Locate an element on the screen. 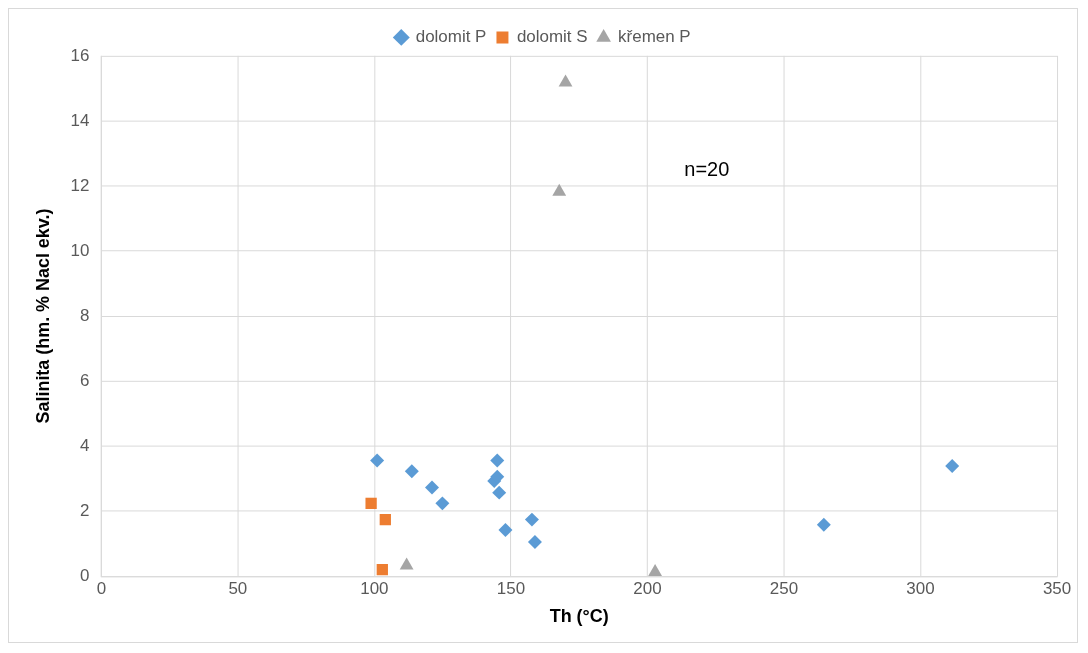  y-tick-label: 16 is located at coordinates (80, 55).